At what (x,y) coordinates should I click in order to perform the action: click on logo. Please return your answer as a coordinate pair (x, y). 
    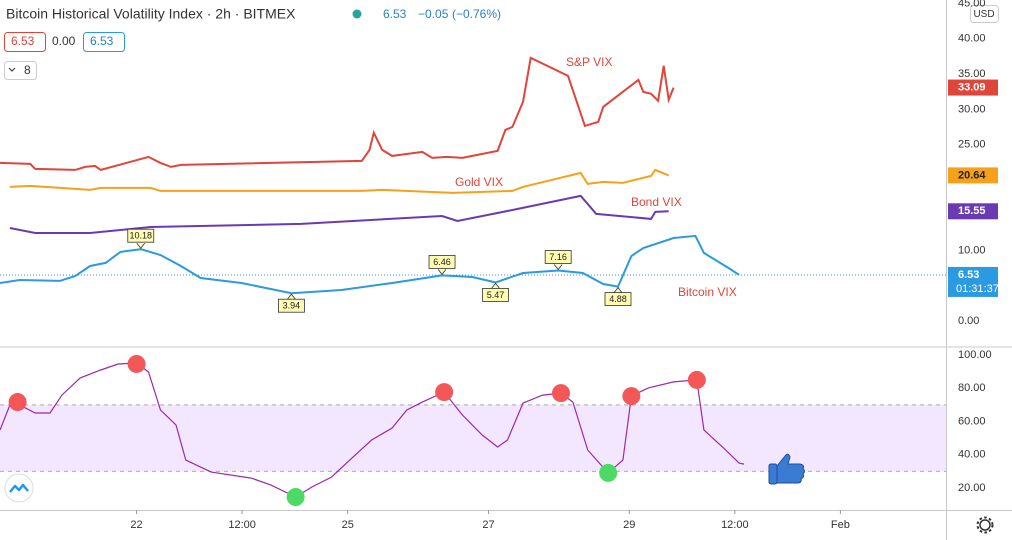
    Looking at the image, I should click on (19, 488).